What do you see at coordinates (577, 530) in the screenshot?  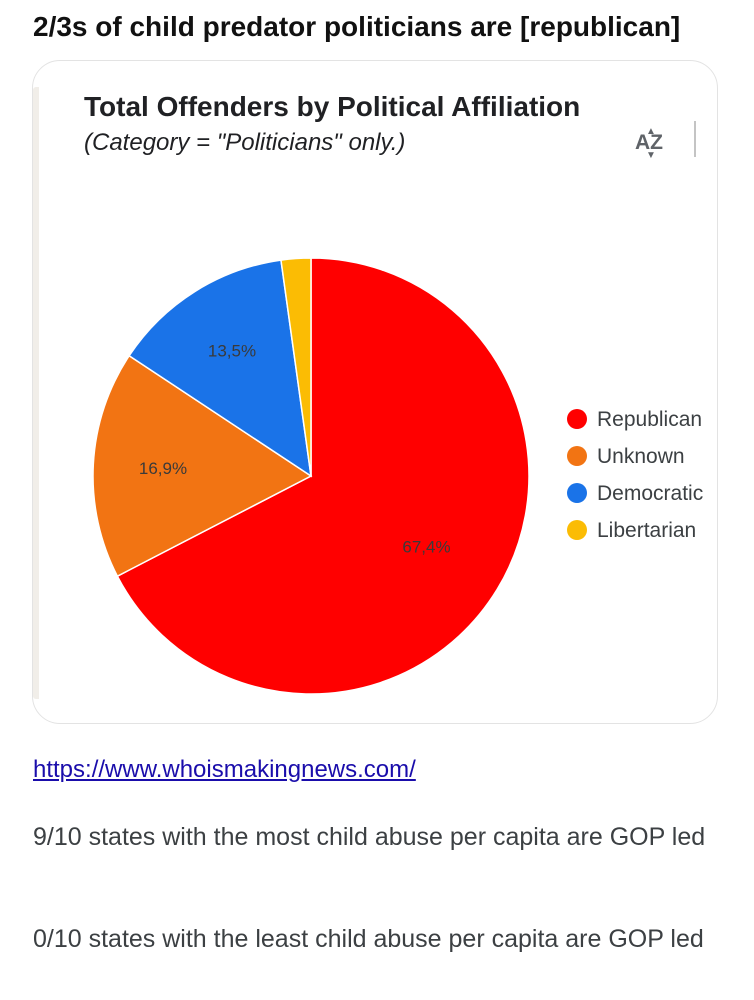 I see `legend-swatch-libertarian` at bounding box center [577, 530].